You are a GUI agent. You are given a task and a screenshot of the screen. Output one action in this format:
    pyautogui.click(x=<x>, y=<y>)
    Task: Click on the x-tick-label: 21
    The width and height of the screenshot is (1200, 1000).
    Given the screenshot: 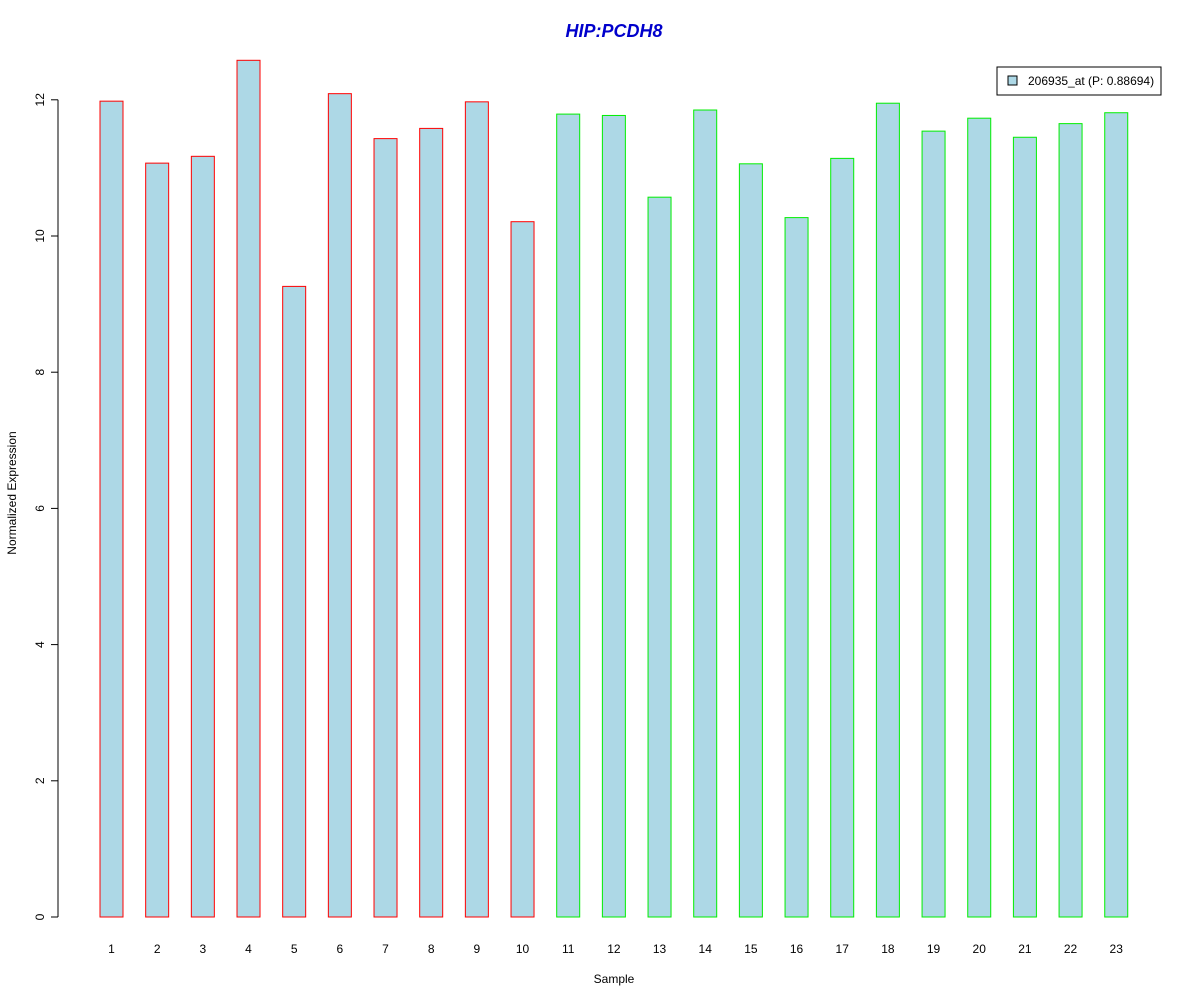 What is the action you would take?
    pyautogui.click(x=1025, y=949)
    